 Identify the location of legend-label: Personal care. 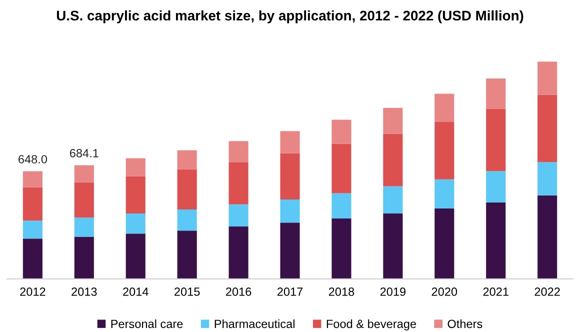
(147, 323).